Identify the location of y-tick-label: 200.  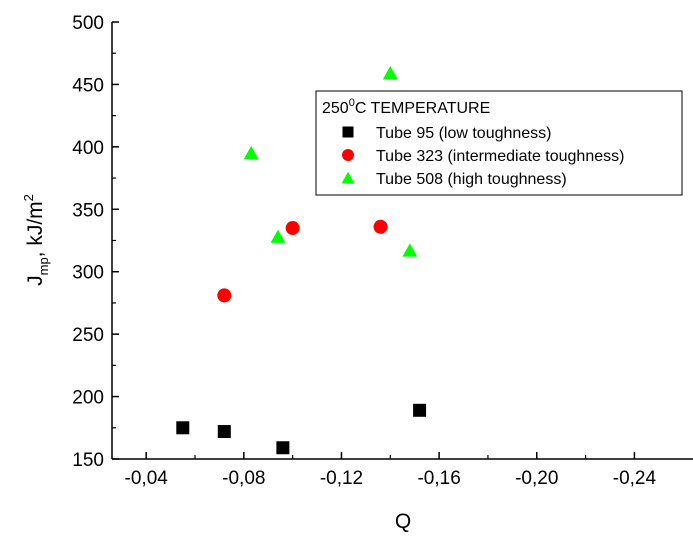
(88, 398).